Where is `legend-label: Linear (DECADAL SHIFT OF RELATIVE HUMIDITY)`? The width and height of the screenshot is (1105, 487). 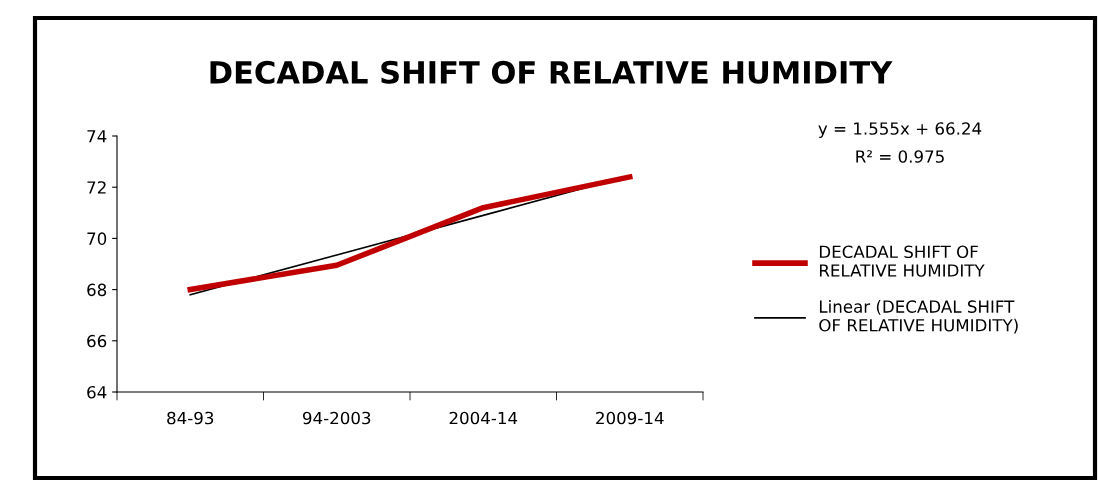 legend-label: Linear (DECADAL SHIFT OF RELATIVE HUMIDITY) is located at coordinates (918, 317).